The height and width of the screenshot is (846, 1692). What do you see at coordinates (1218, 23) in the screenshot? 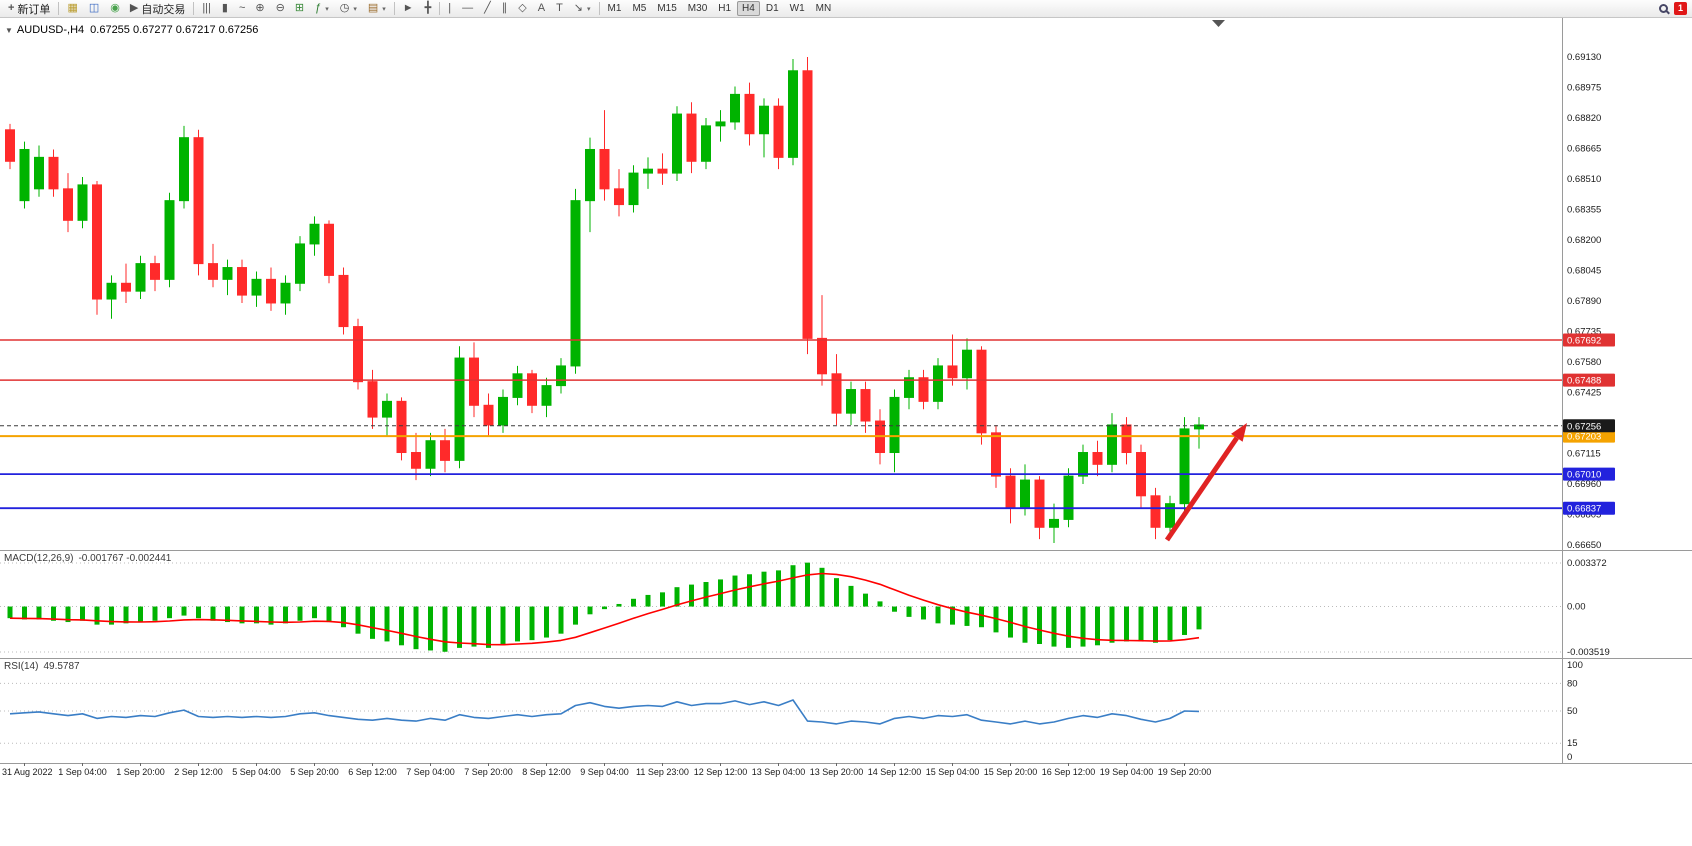
I see `chart-shift-marker-icon` at bounding box center [1218, 23].